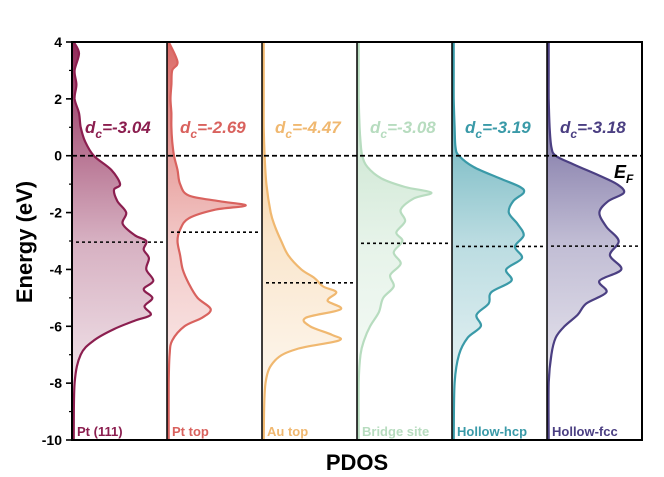  Describe the element at coordinates (58, 99) in the screenshot. I see `y-tick-label-2: 2` at that location.